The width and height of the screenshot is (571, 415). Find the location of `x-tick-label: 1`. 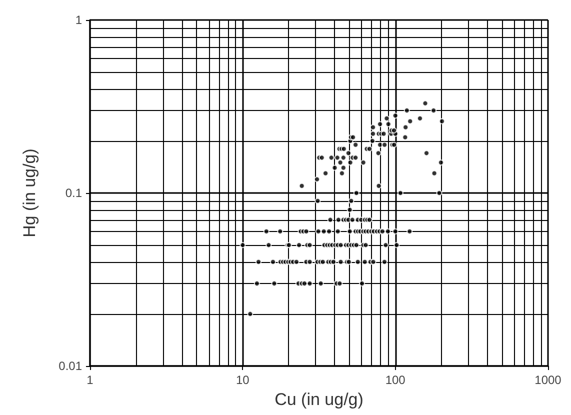

x-tick-label: 1 is located at coordinates (90, 380).